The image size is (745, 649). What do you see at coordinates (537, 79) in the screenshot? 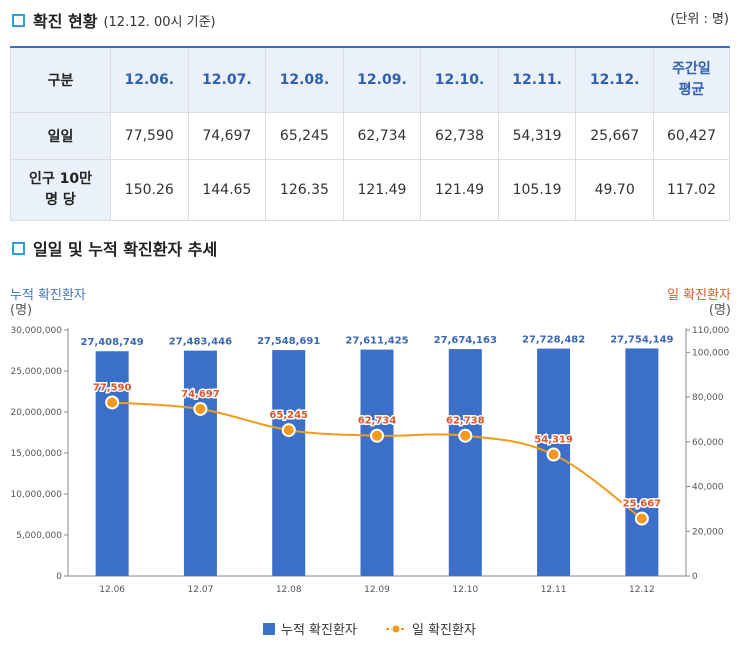
I see `date-header: 12.11.` at bounding box center [537, 79].